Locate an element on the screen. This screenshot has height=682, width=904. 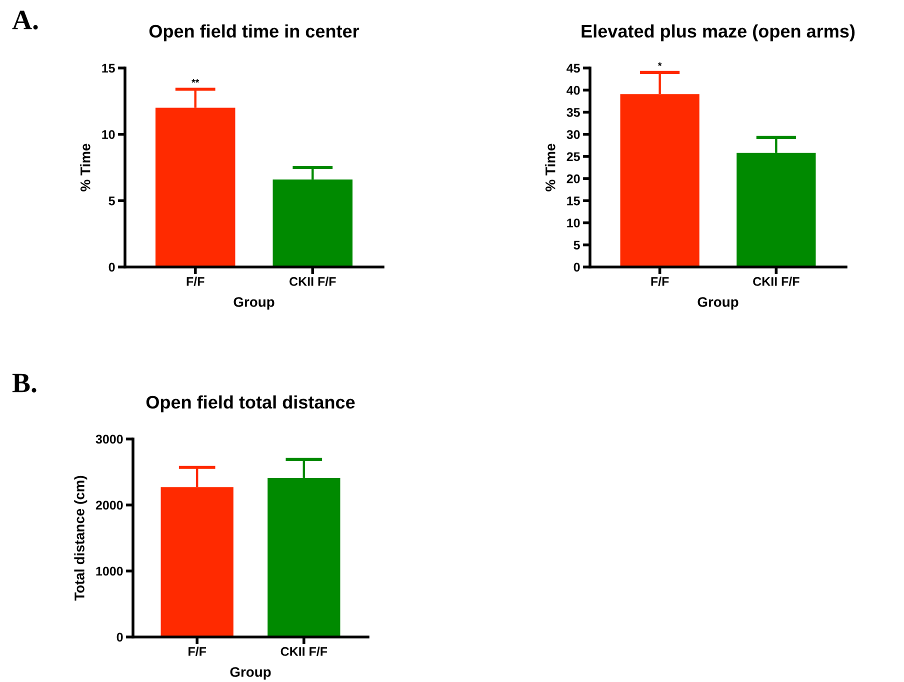
text: B. is located at coordinates (24, 383).